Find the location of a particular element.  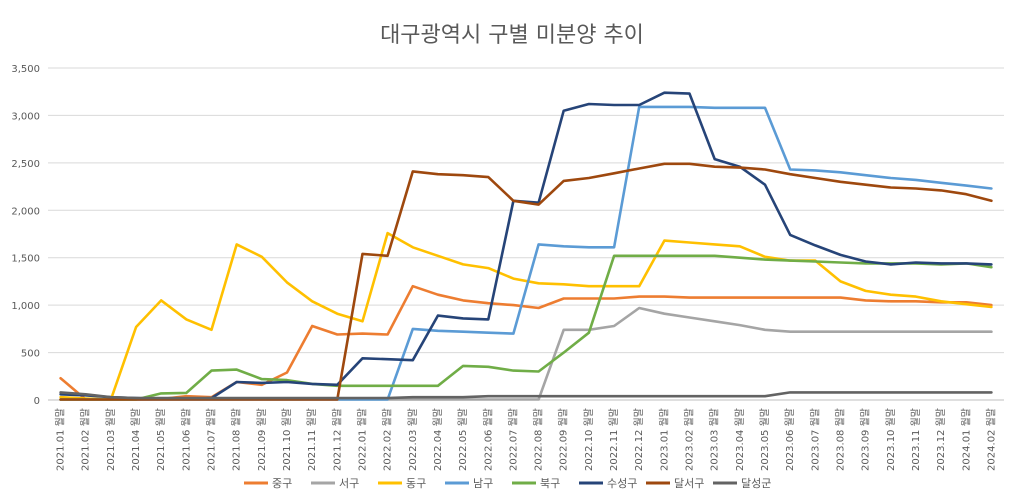

x-tick-label: 2023.05 월말 is located at coordinates (765, 439).